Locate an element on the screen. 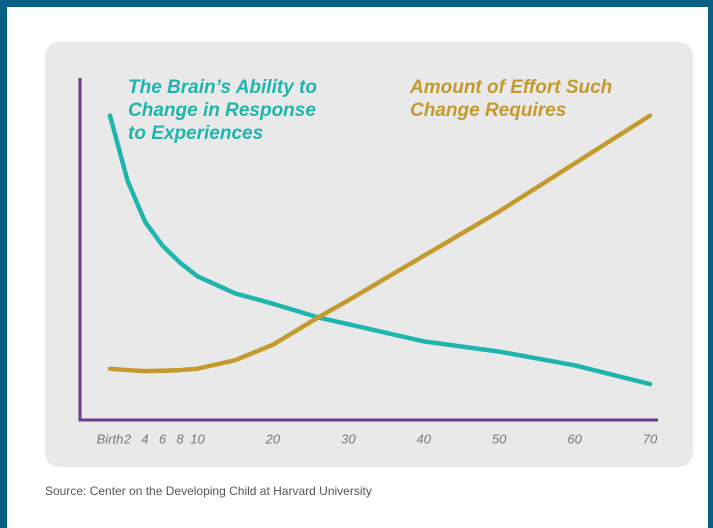  x-tick-label: 70 is located at coordinates (650, 438).